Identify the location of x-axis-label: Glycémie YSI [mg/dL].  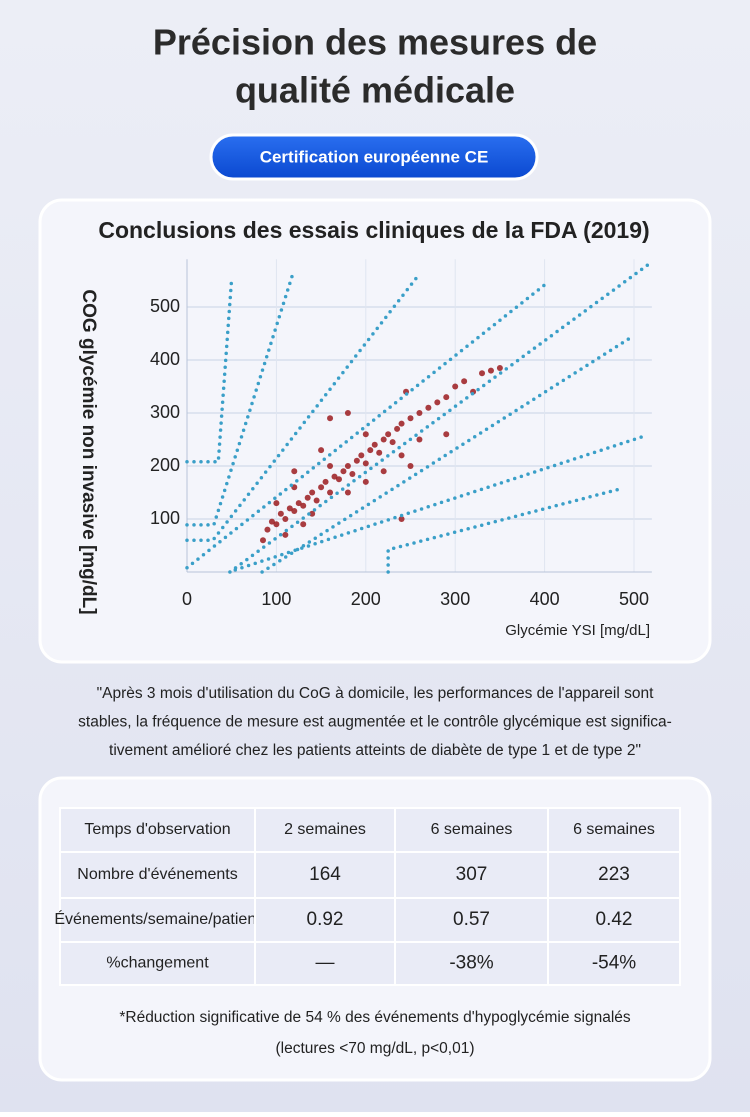
(577, 630).